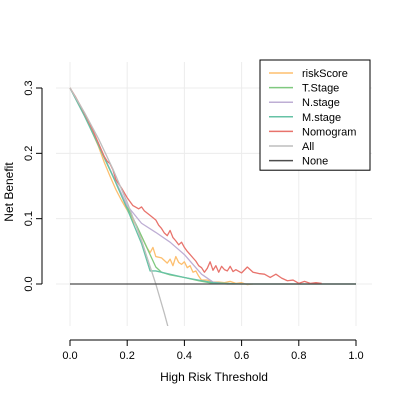 The width and height of the screenshot is (400, 400). I want to click on x-tick-label: 0.0, so click(69, 356).